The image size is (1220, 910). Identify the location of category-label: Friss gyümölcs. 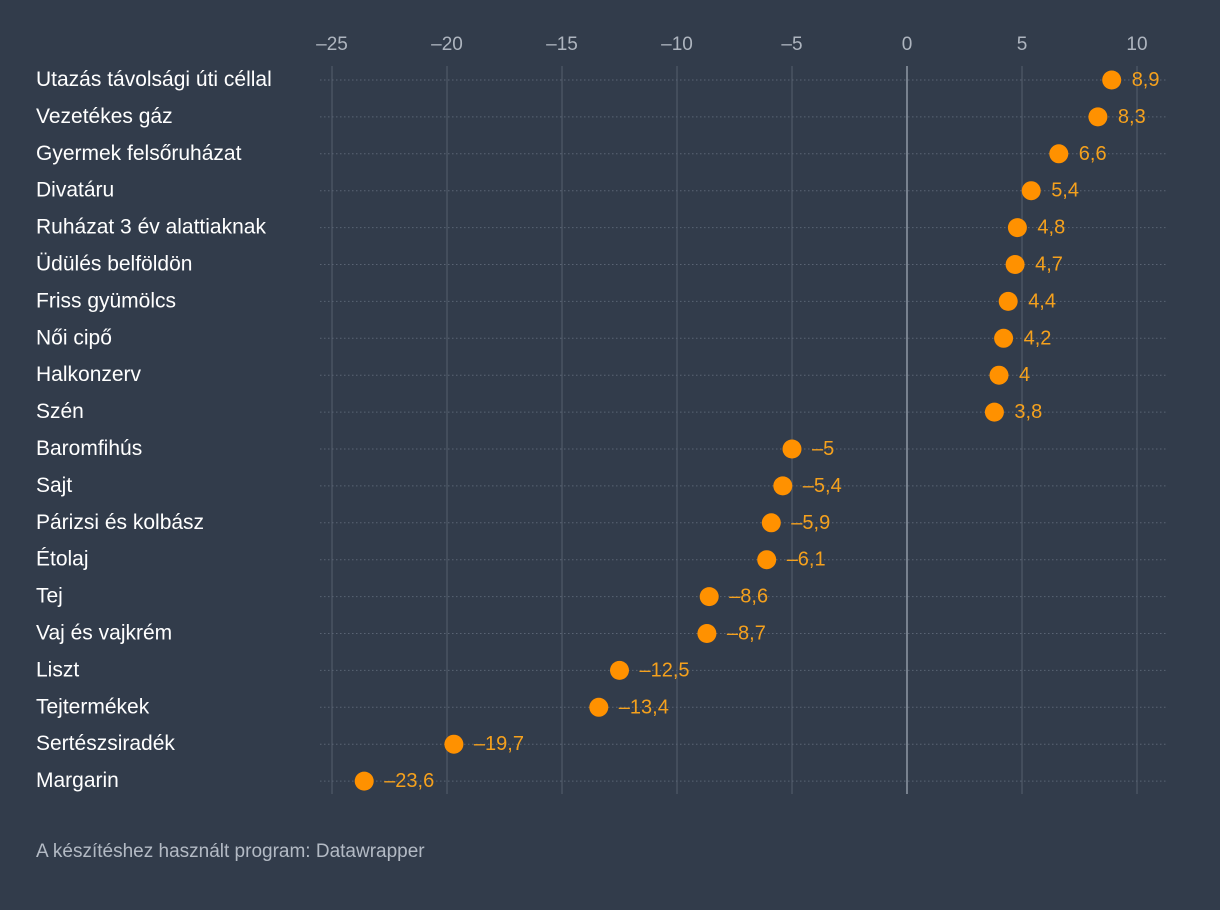
(106, 300).